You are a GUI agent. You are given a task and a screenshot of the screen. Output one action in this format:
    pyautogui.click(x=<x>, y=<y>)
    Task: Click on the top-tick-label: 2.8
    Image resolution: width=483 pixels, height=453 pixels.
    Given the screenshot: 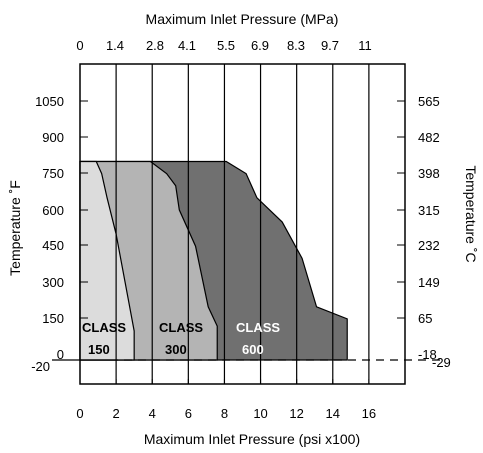 What is the action you would take?
    pyautogui.click(x=155, y=45)
    